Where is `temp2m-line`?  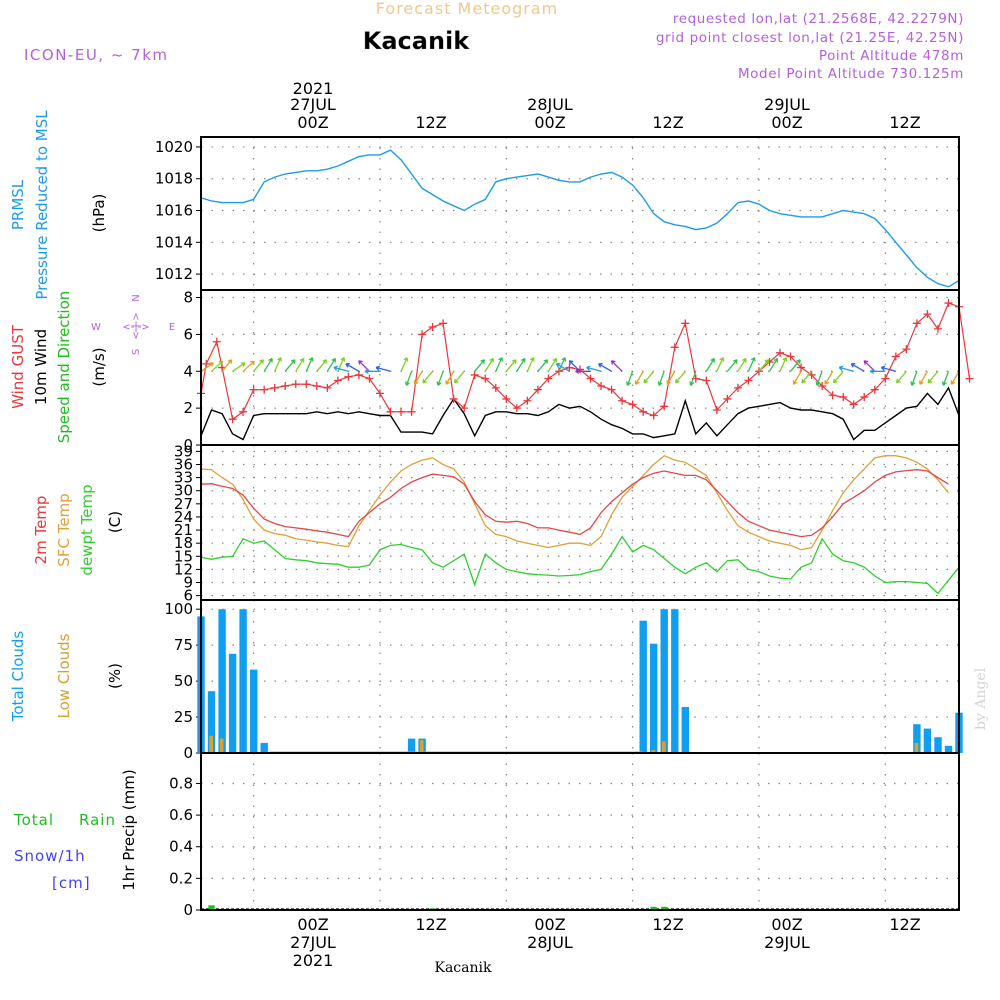 temp2m-line is located at coordinates (574, 503).